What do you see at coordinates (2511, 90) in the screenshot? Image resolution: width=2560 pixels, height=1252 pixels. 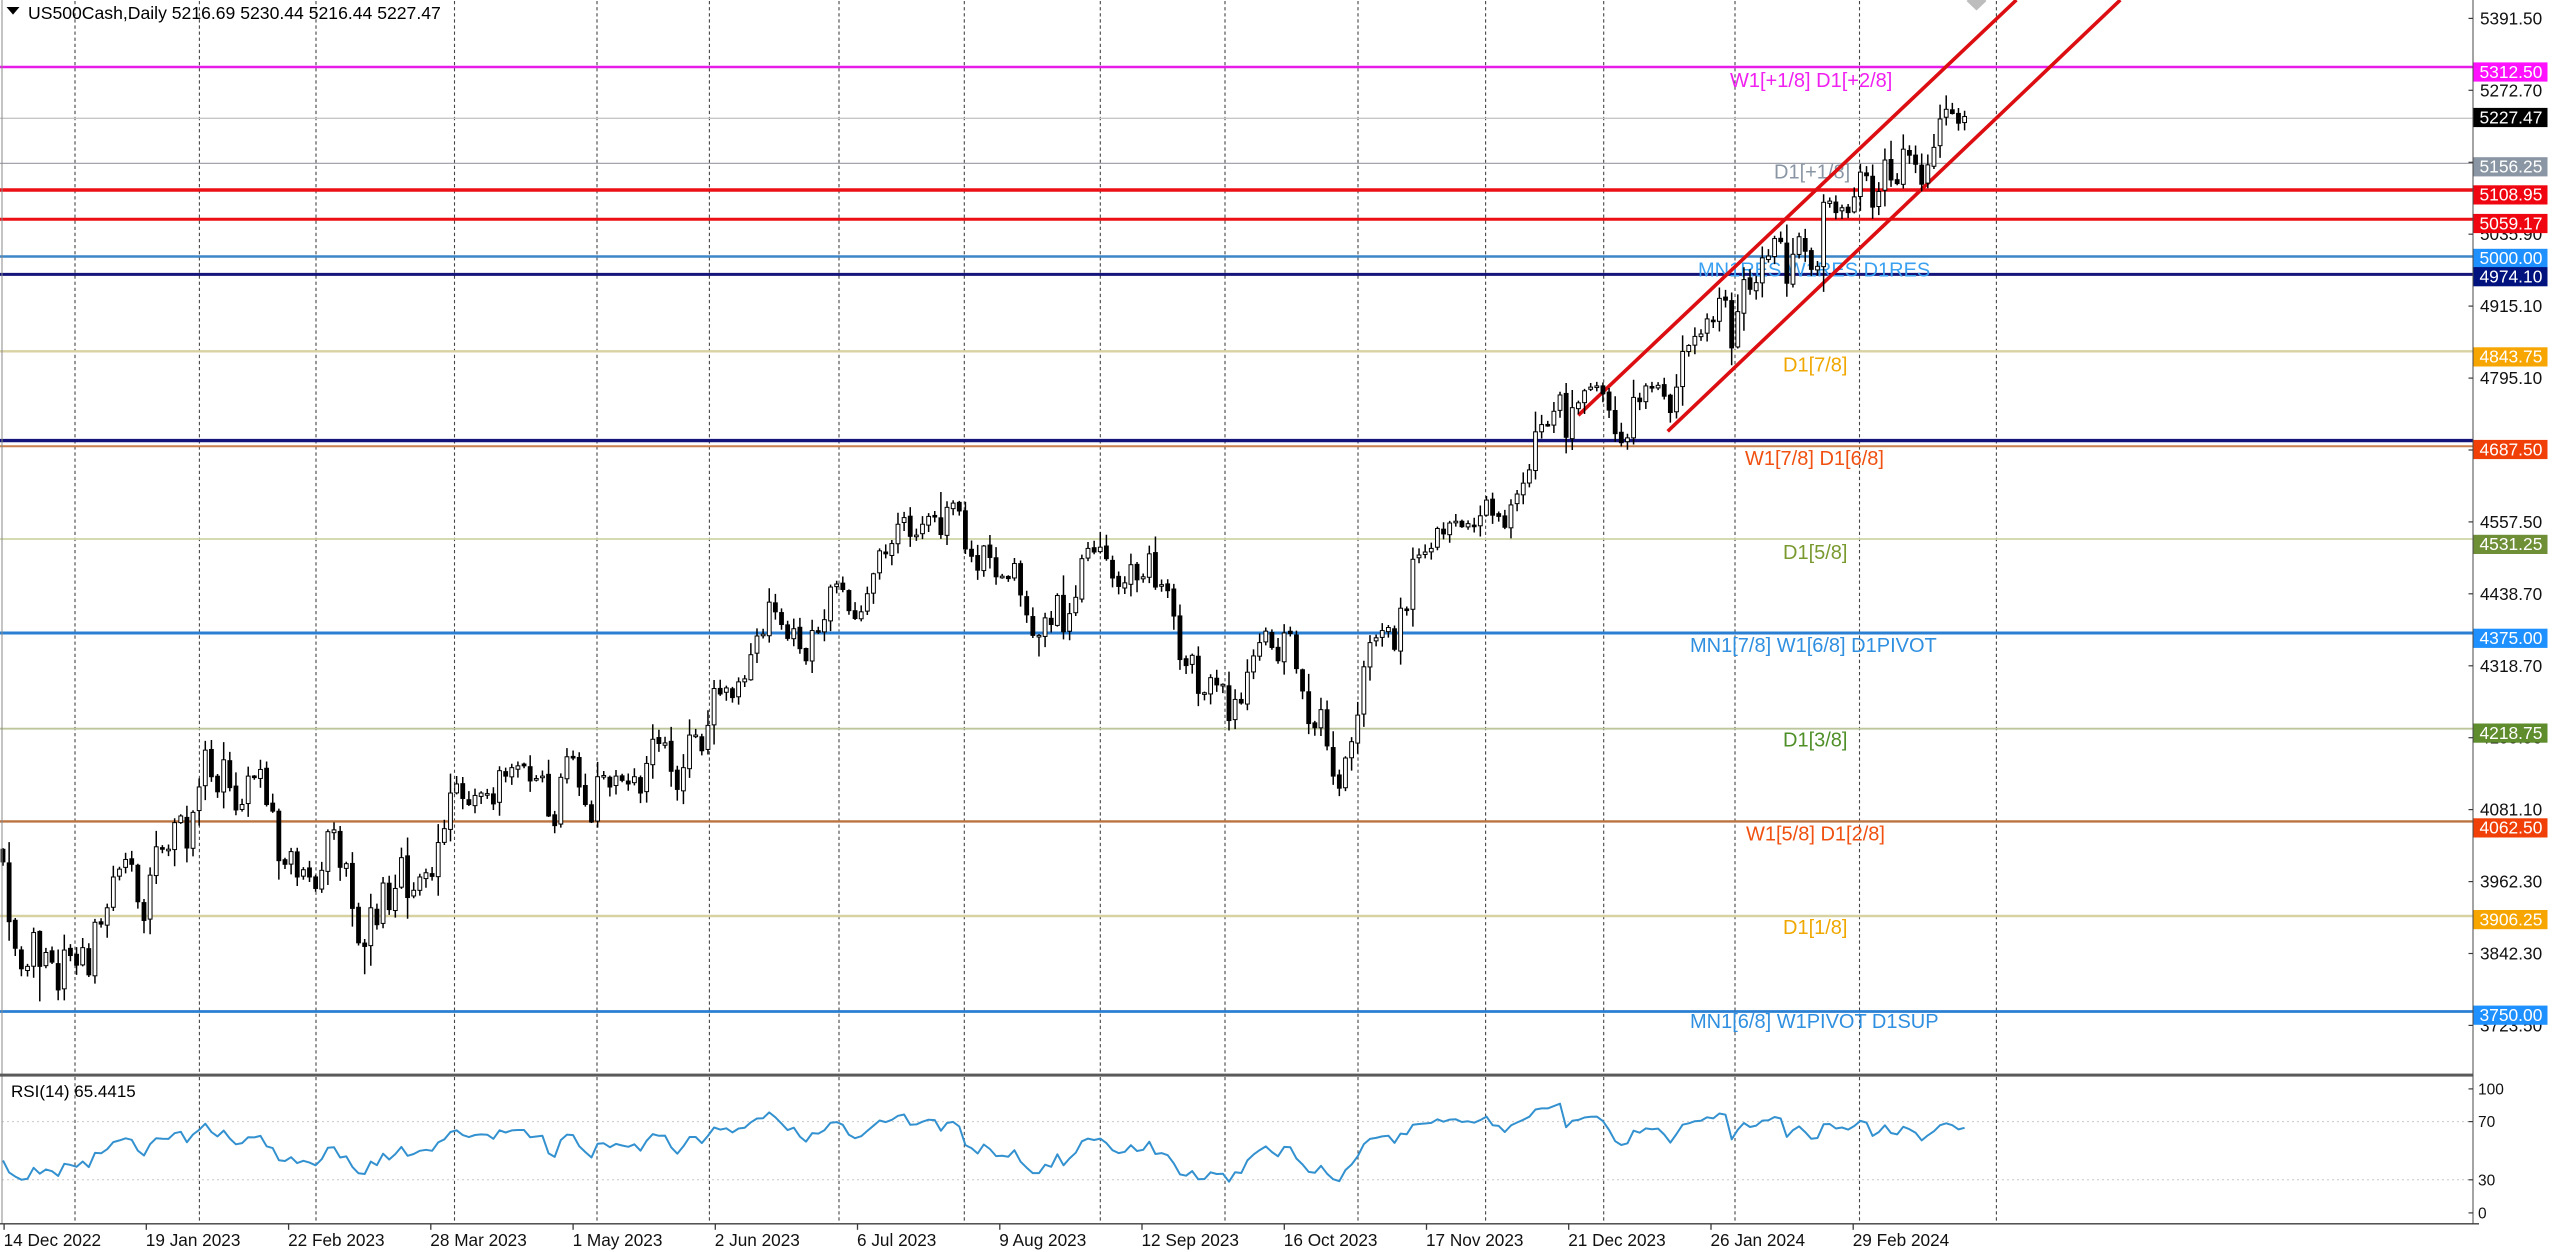 I see `svg-text: 5272.70` at bounding box center [2511, 90].